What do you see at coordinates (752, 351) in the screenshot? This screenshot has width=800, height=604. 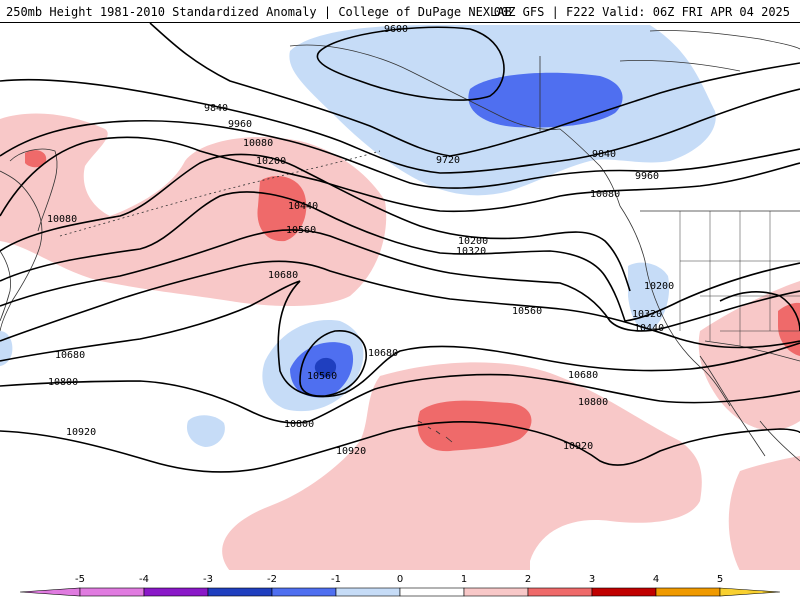 I see `border-us-mexico` at bounding box center [752, 351].